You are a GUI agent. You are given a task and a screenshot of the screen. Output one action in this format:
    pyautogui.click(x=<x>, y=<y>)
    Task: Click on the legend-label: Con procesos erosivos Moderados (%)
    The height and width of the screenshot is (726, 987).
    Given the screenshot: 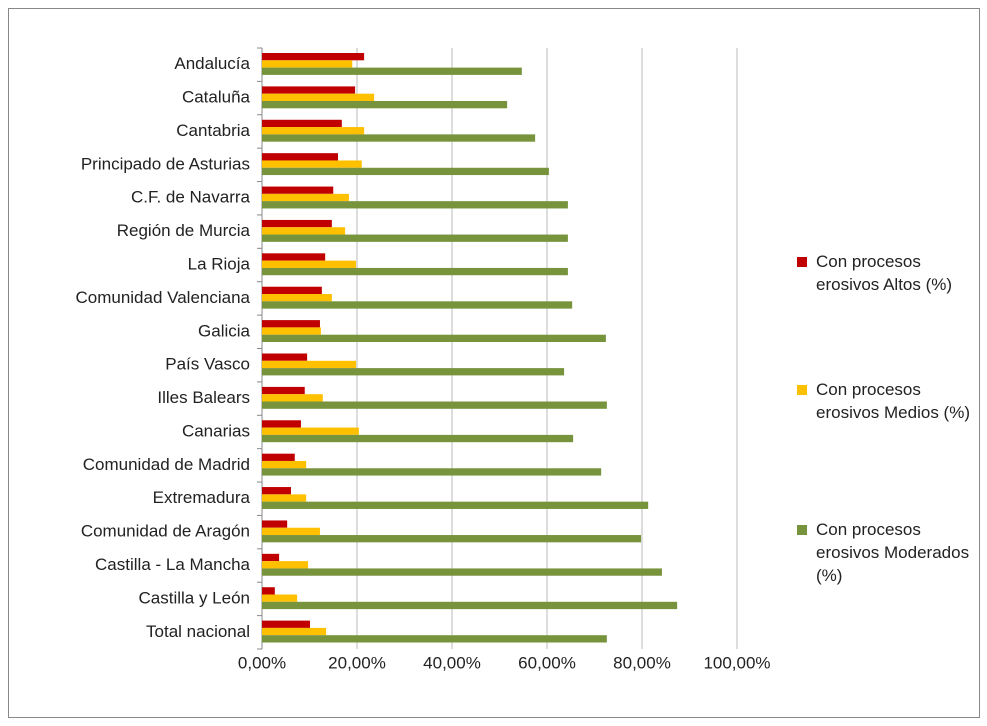 What is the action you would take?
    pyautogui.click(x=893, y=552)
    